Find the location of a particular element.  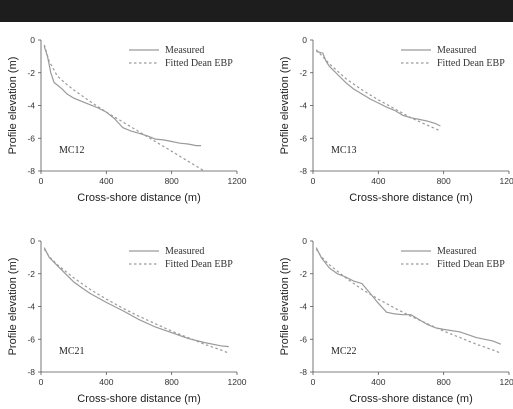

fitted-line-mc13 is located at coordinates (378, 90).